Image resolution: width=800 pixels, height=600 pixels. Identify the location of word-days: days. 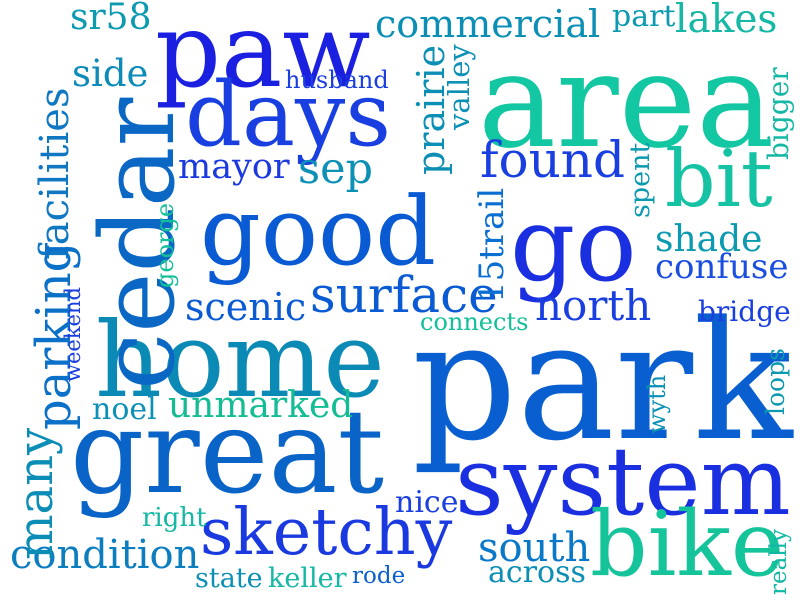
(288, 114).